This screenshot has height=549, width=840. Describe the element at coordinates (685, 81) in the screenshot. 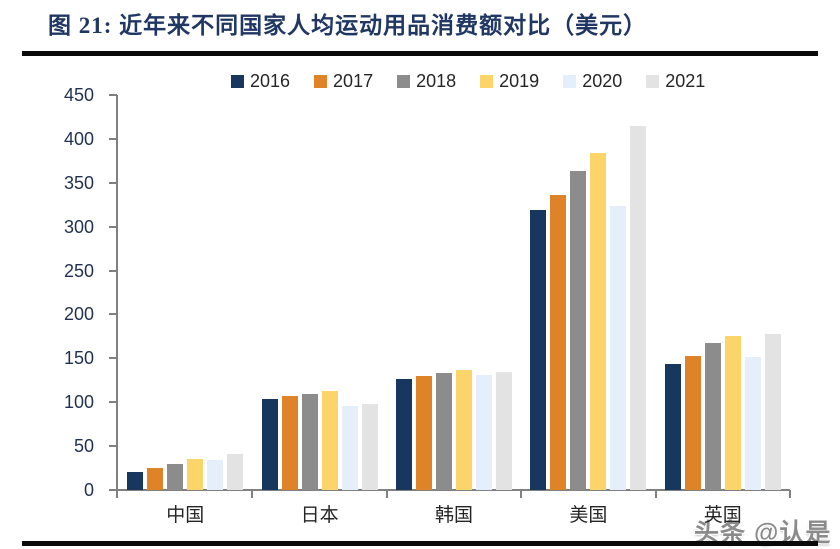

I see `legend-label: 2021` at that location.